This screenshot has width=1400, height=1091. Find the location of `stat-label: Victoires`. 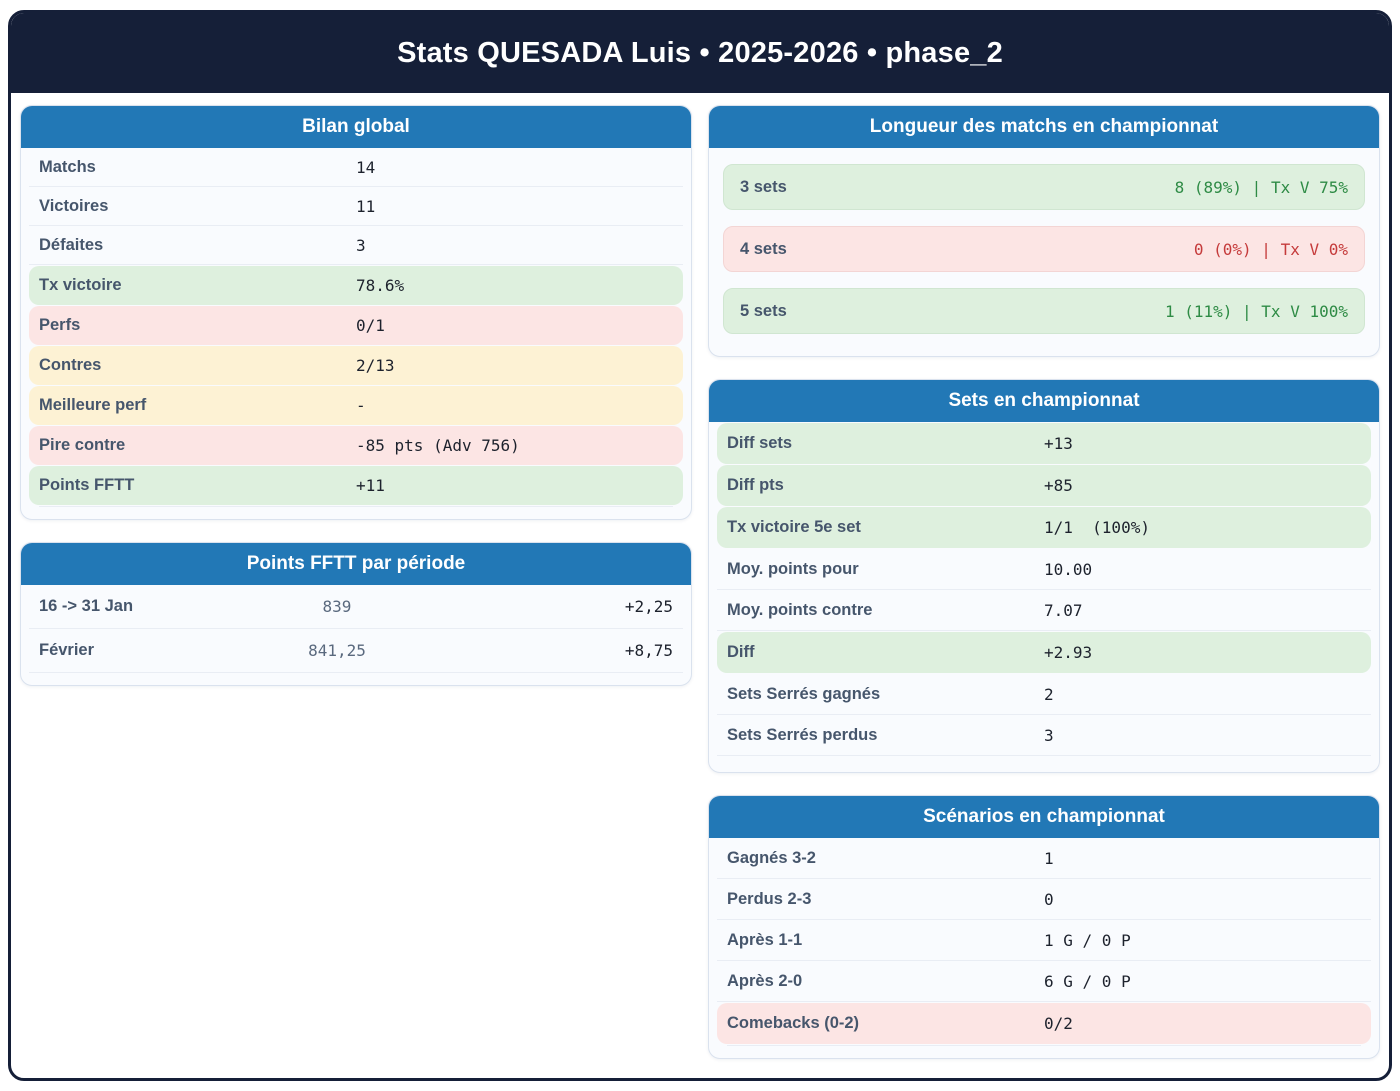

stat-label: Victoires is located at coordinates (74, 205).